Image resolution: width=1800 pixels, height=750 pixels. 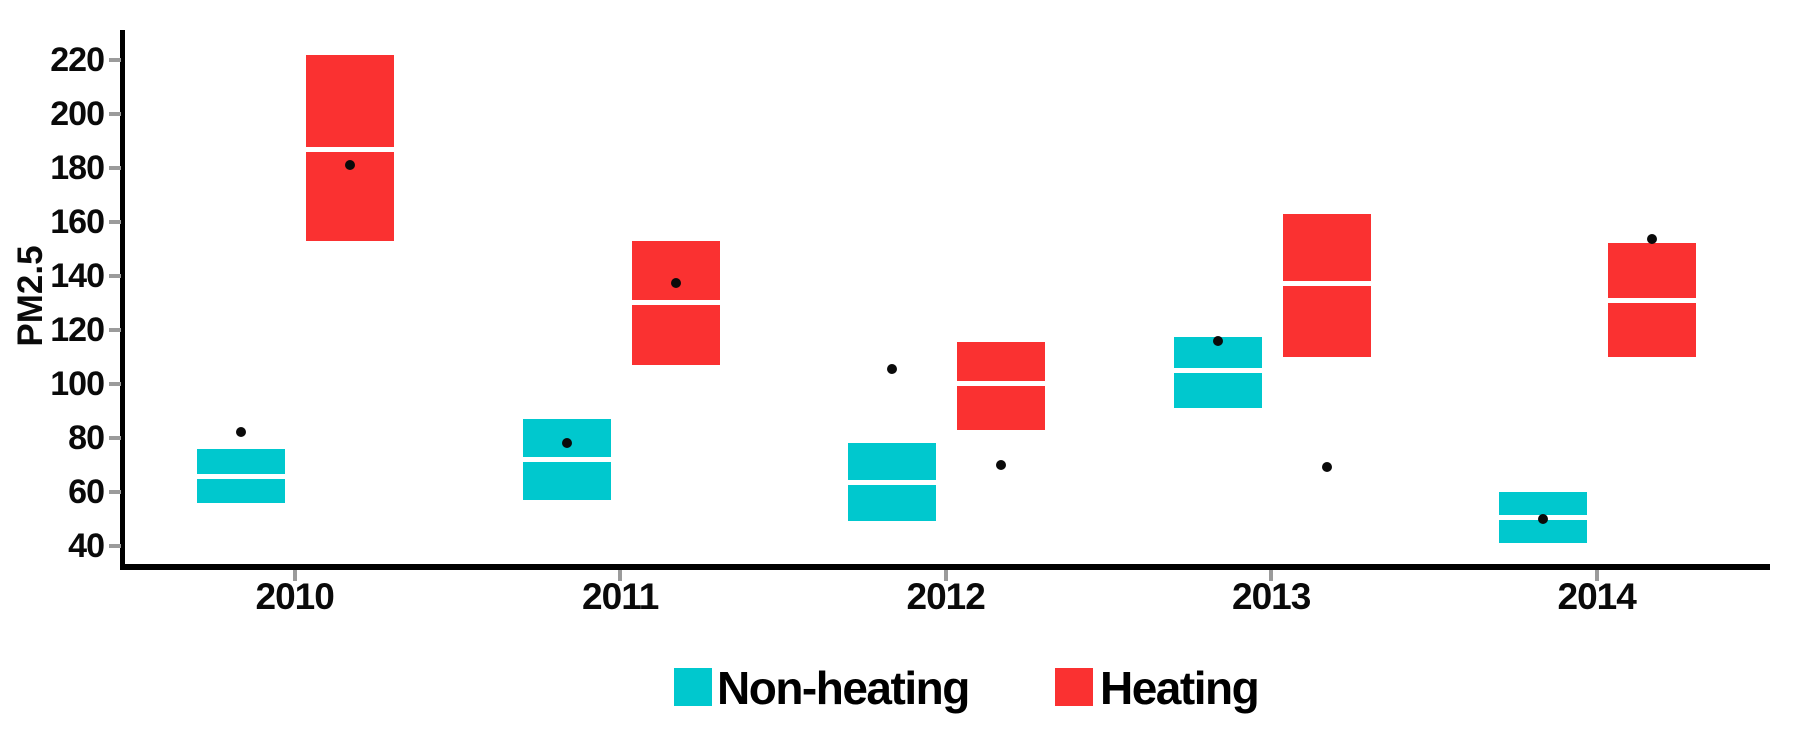 What do you see at coordinates (1271, 575) in the screenshot?
I see `x-tick-2013` at bounding box center [1271, 575].